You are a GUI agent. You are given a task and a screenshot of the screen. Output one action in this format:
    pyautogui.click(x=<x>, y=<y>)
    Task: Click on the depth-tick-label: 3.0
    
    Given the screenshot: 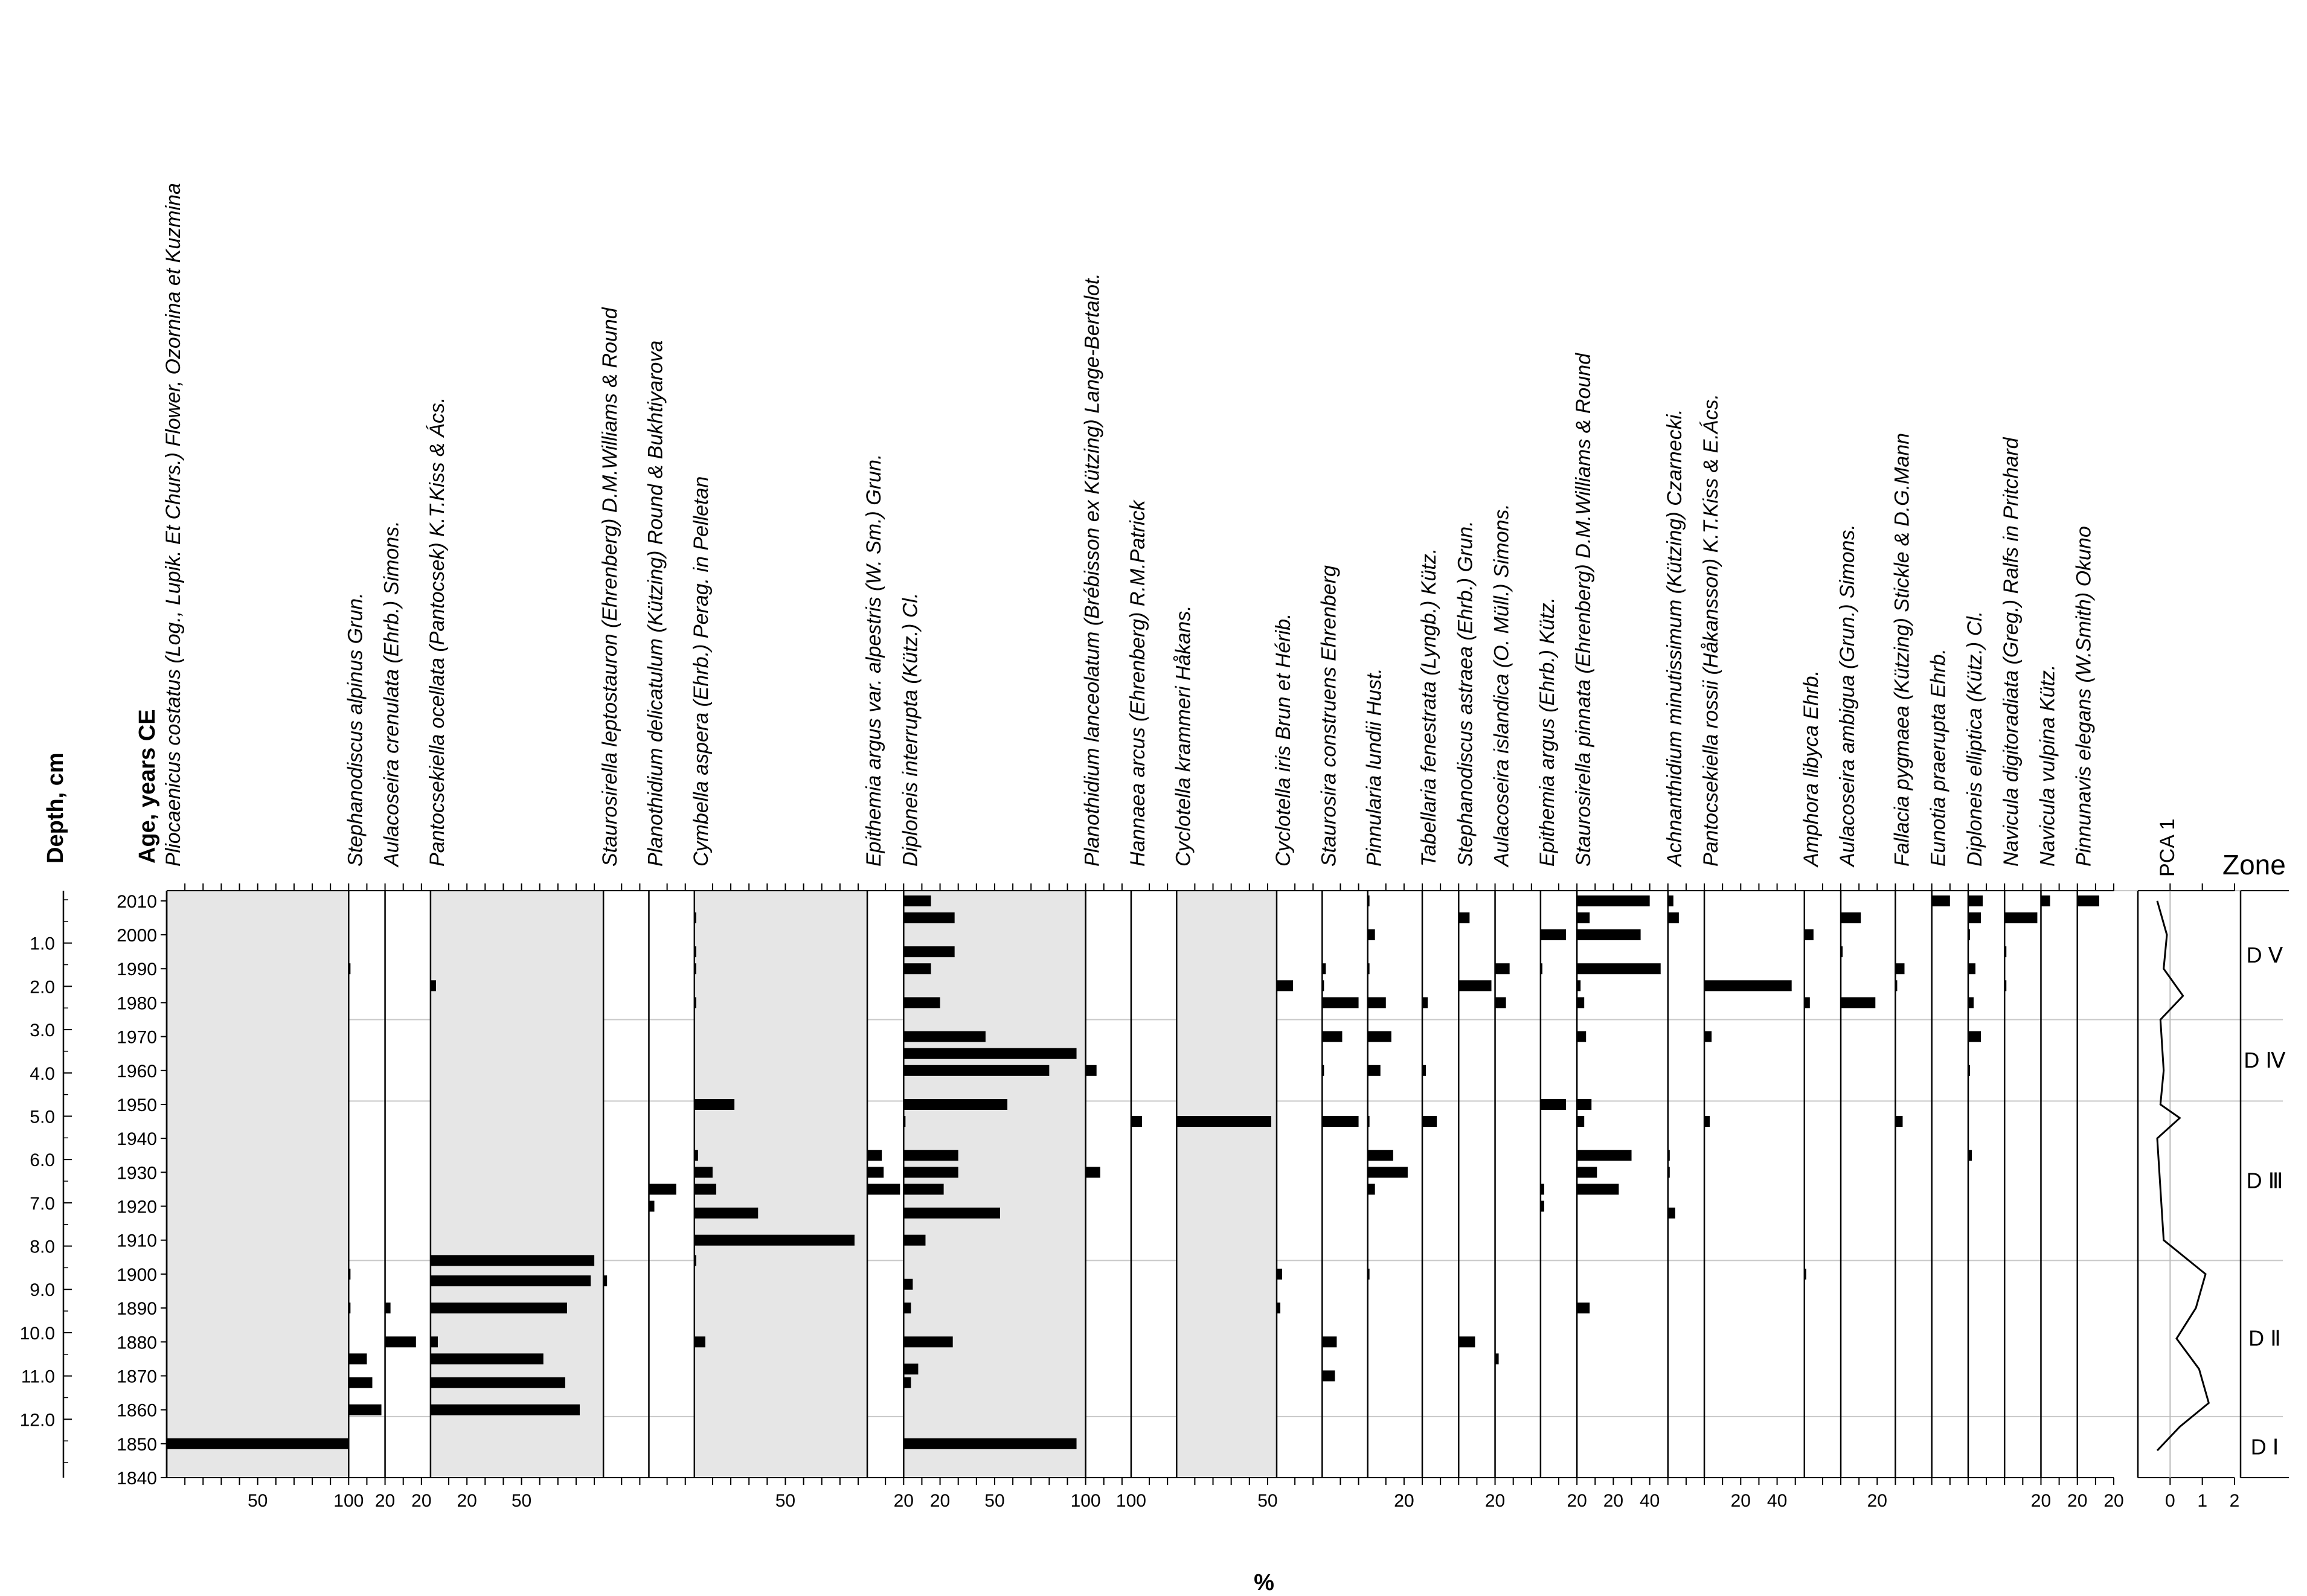 What is the action you would take?
    pyautogui.click(x=42, y=1030)
    